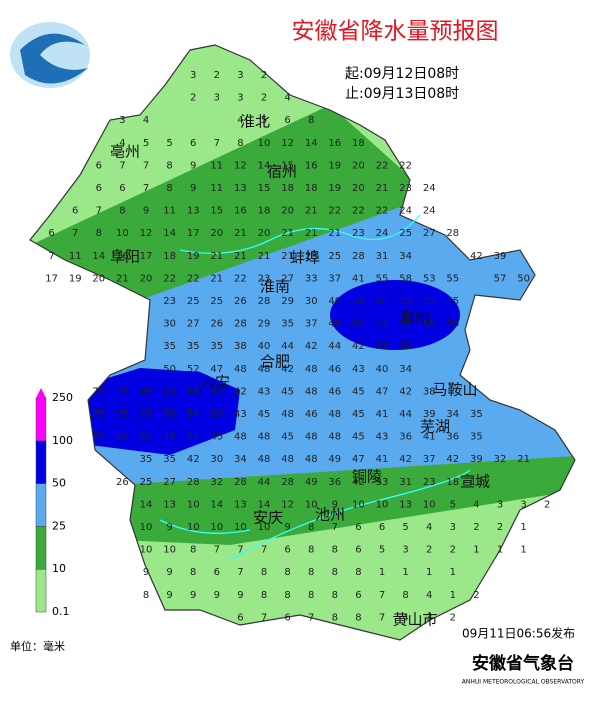 This screenshot has width=600, height=707. Describe the element at coordinates (287, 165) in the screenshot. I see `rain-value: 15` at that location.